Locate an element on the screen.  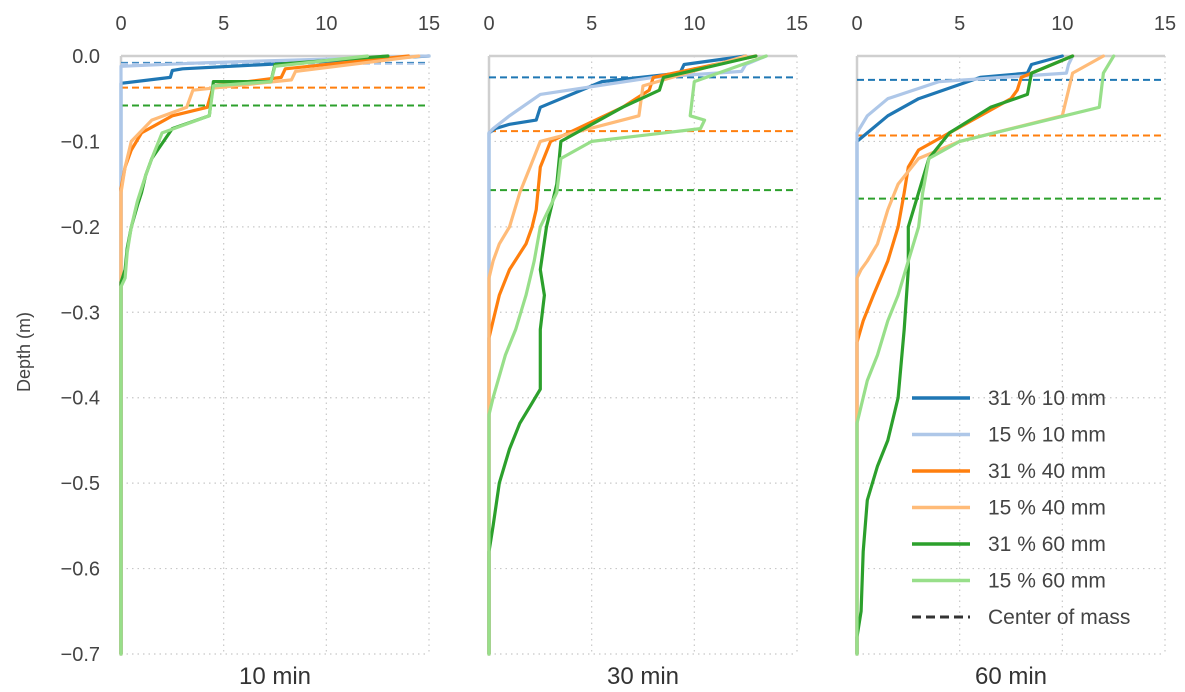
y-tick-label: −0.4 is located at coordinates (80, 399).